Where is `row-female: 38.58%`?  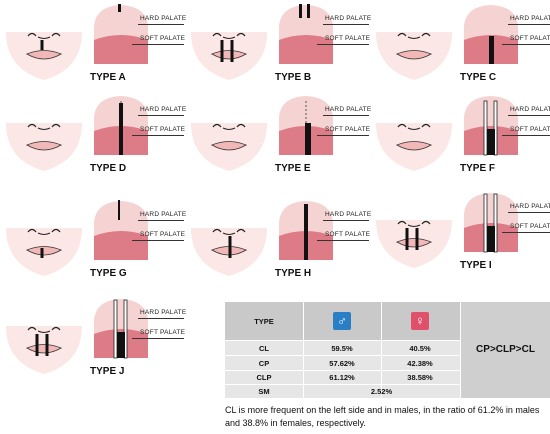 row-female: 38.58% is located at coordinates (420, 377).